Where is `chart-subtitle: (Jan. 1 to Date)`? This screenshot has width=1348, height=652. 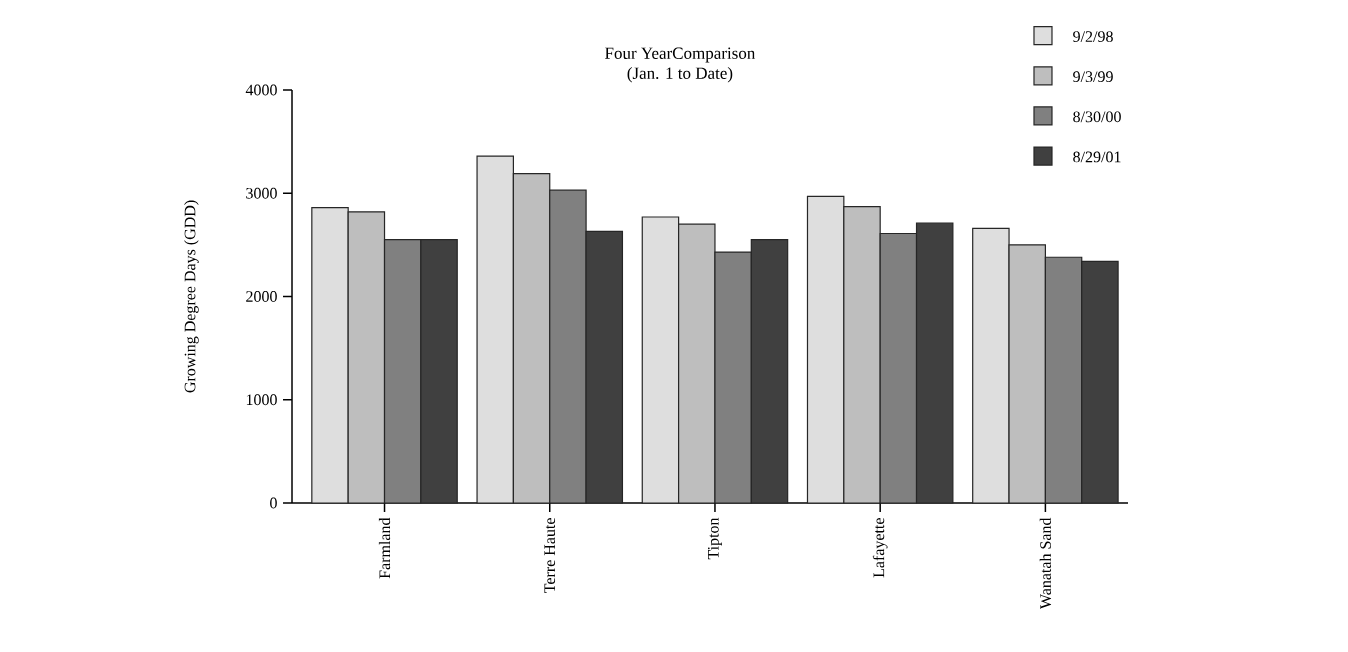
chart-subtitle: (Jan. 1 to Date) is located at coordinates (680, 74).